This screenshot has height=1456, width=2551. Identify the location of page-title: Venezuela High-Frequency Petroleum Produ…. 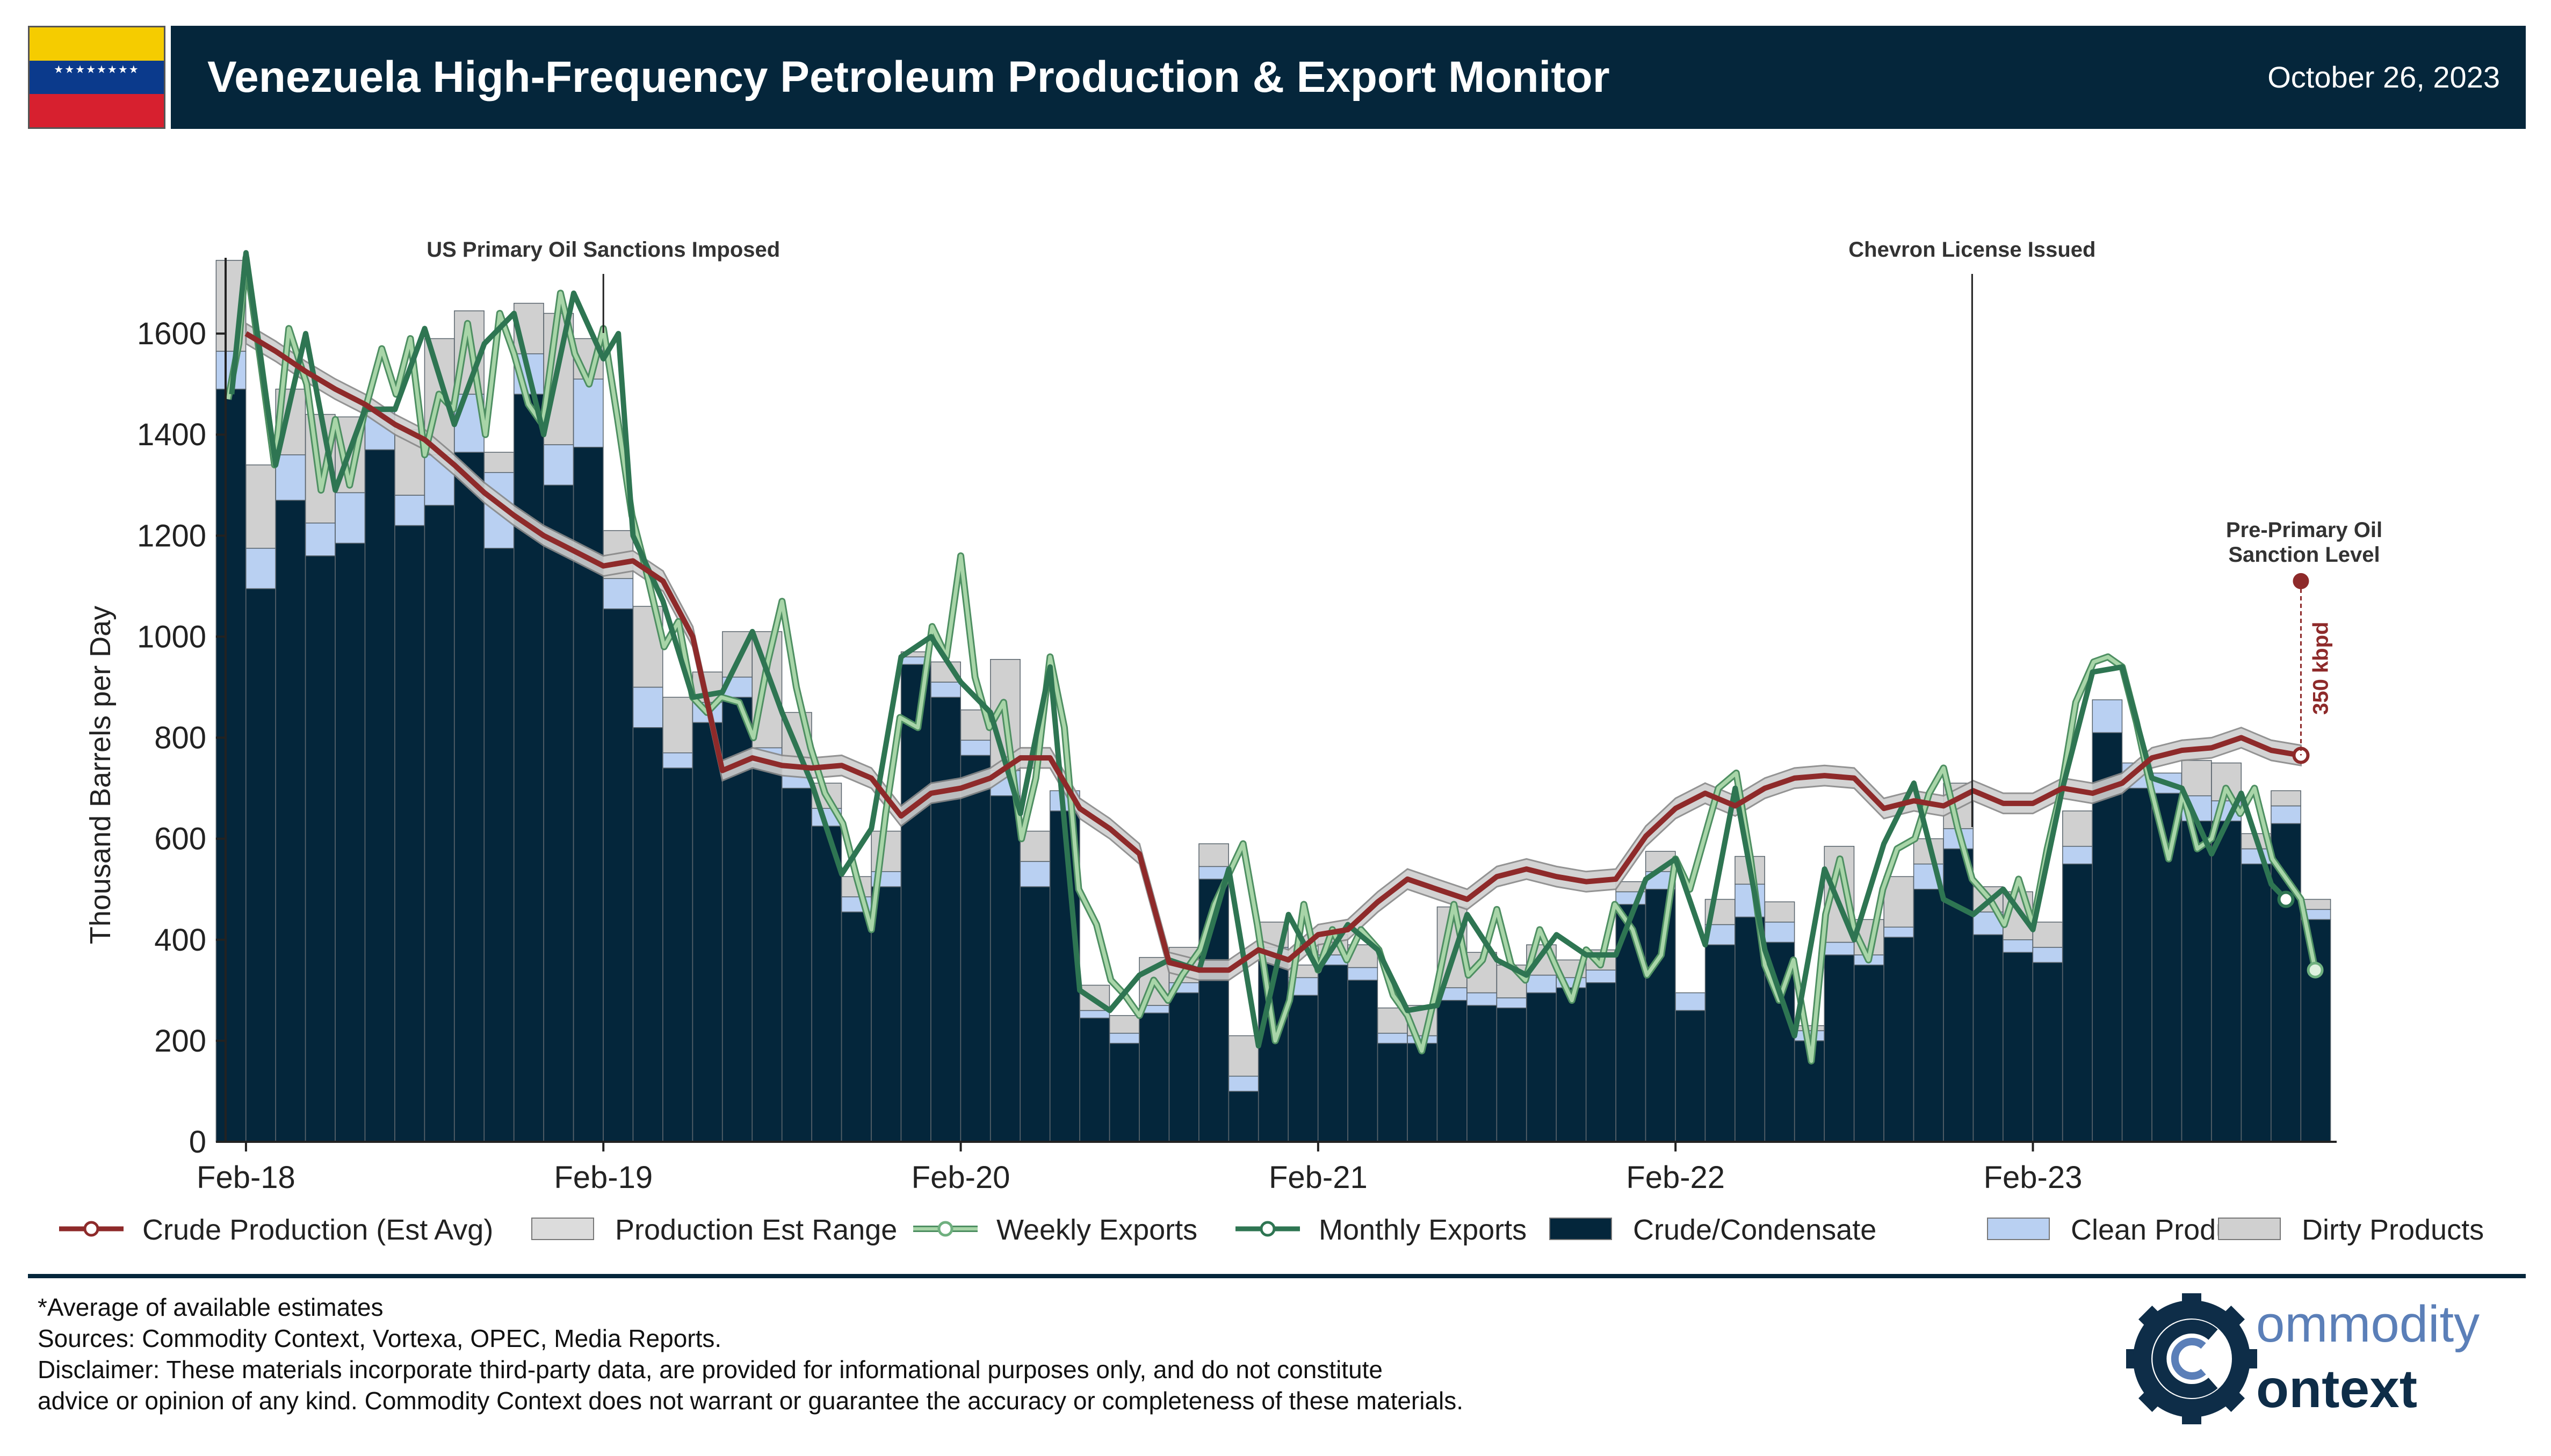
(908, 77).